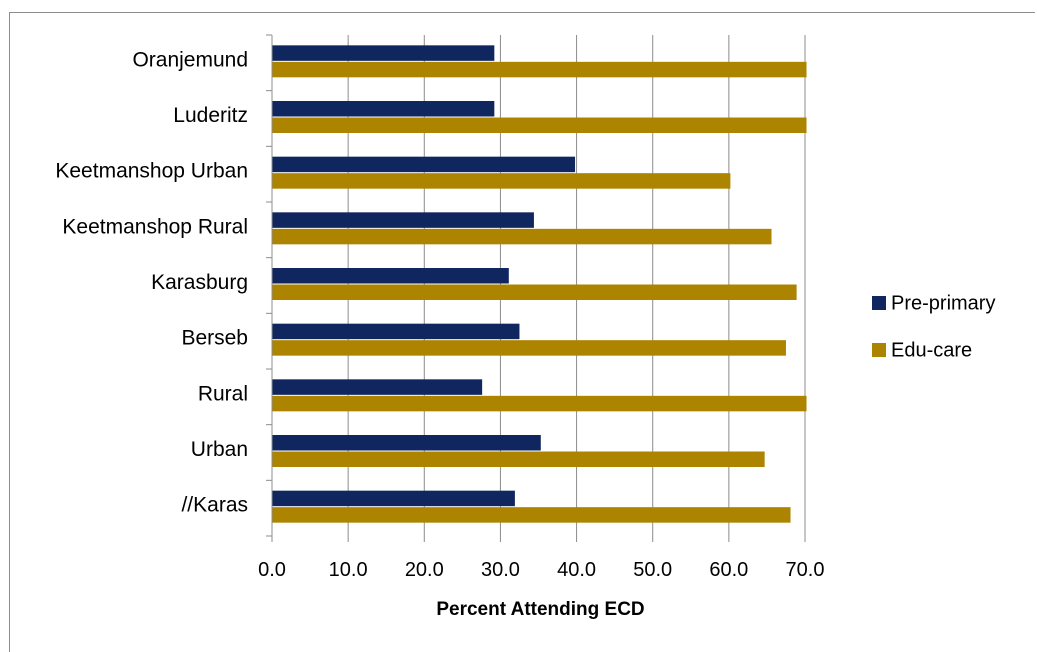  What do you see at coordinates (219, 449) in the screenshot?
I see `category-label: Urban` at bounding box center [219, 449].